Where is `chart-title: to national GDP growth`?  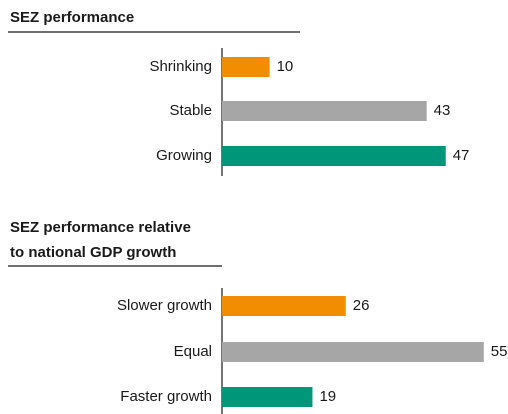 chart-title: to national GDP growth is located at coordinates (93, 252).